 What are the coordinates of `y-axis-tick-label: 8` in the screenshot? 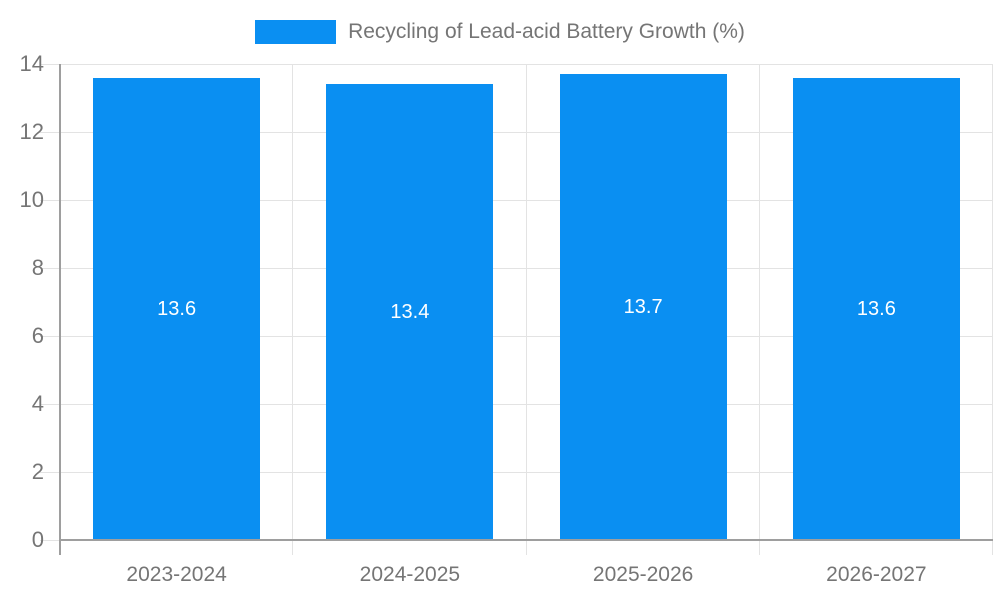 It's located at (37, 267).